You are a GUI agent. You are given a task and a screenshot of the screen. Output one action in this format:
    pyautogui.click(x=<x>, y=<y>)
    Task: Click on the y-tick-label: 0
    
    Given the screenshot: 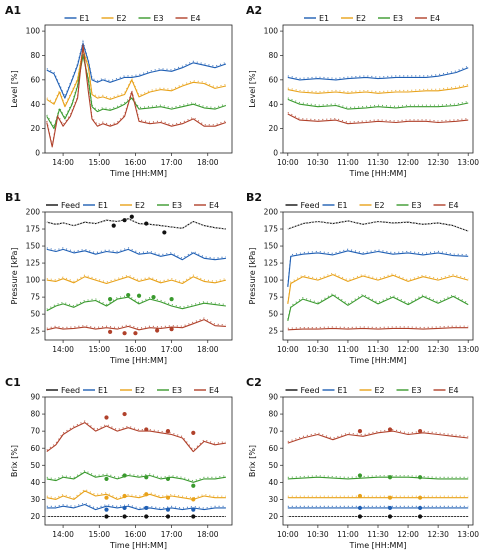 What is the action you would take?
    pyautogui.click(x=275, y=153)
    